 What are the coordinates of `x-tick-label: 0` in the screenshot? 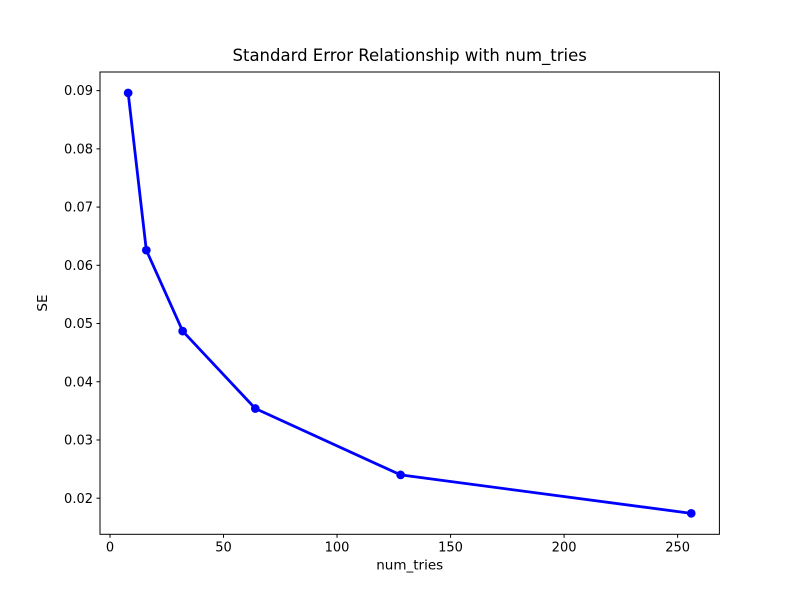 It's located at (110, 547).